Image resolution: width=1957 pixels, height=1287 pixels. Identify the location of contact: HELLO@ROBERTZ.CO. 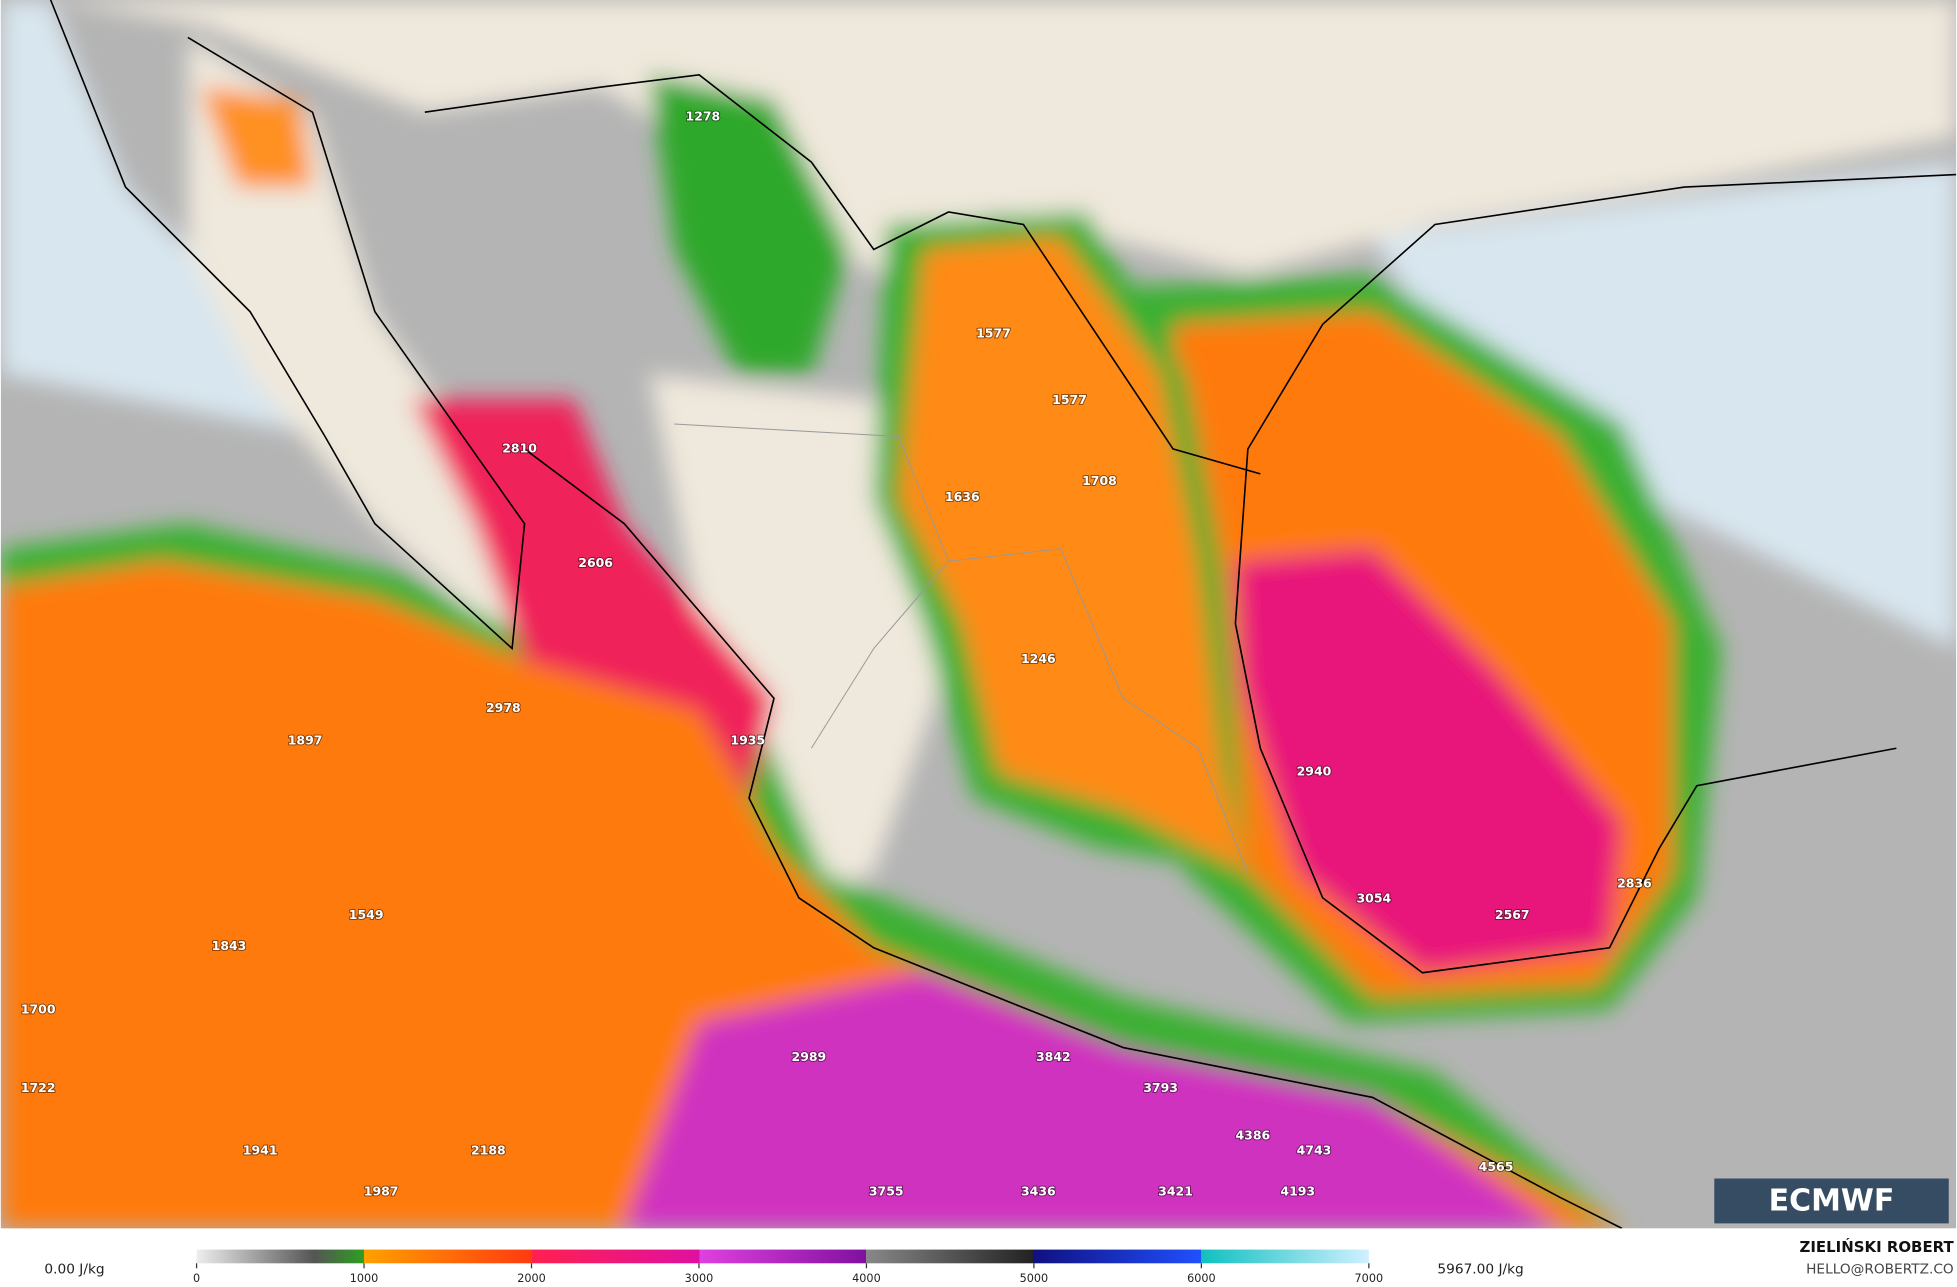
(1880, 1269).